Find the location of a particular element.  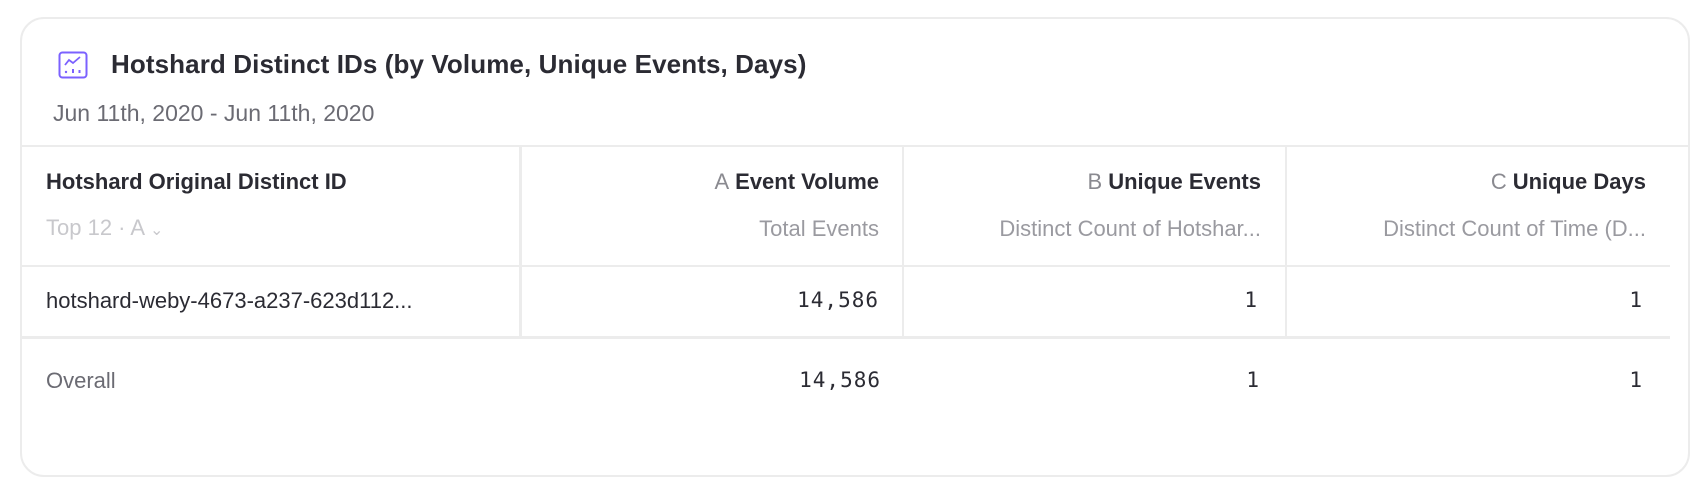

date-range: Jun 11th, 2020 - Jun 11th, 2020 is located at coordinates (214, 113).